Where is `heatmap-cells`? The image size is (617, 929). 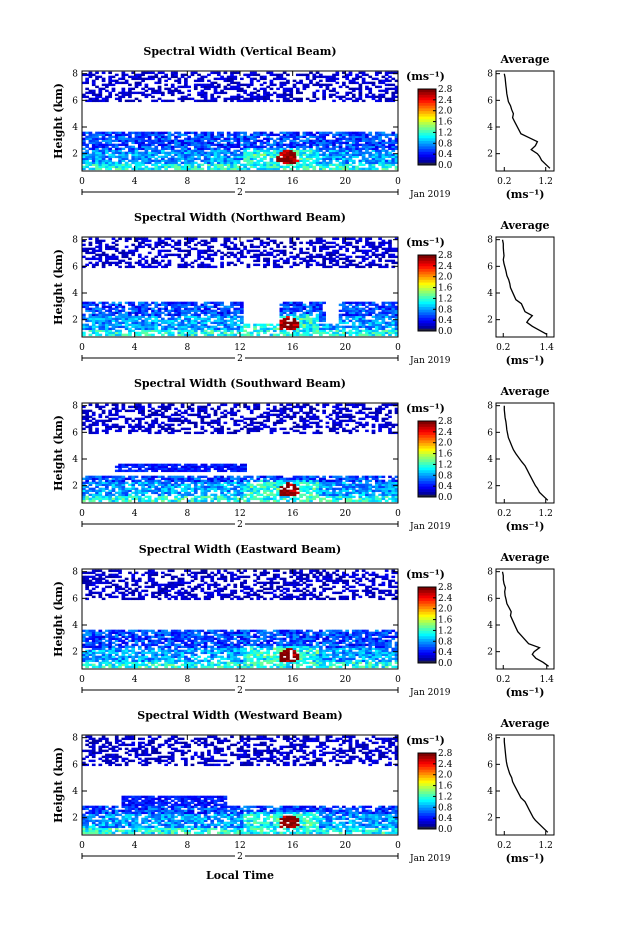 heatmap-cells is located at coordinates (240, 287).